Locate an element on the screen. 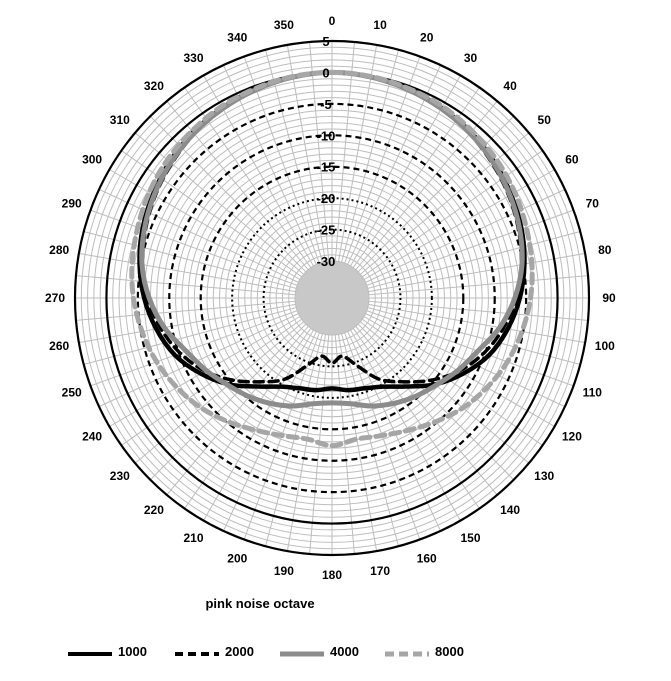 The width and height of the screenshot is (671, 681). angle-label: 80 is located at coordinates (605, 250).